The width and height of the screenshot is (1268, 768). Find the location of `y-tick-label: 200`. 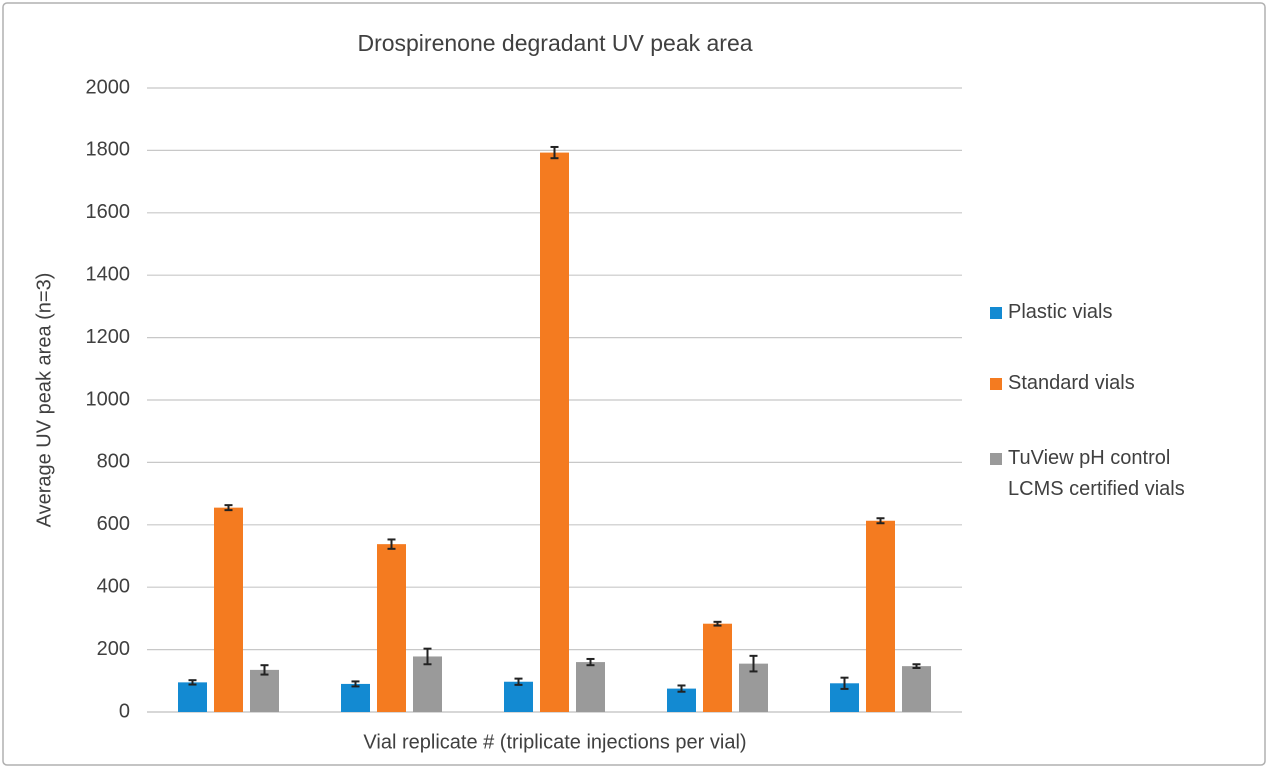

y-tick-label: 200 is located at coordinates (113, 649).